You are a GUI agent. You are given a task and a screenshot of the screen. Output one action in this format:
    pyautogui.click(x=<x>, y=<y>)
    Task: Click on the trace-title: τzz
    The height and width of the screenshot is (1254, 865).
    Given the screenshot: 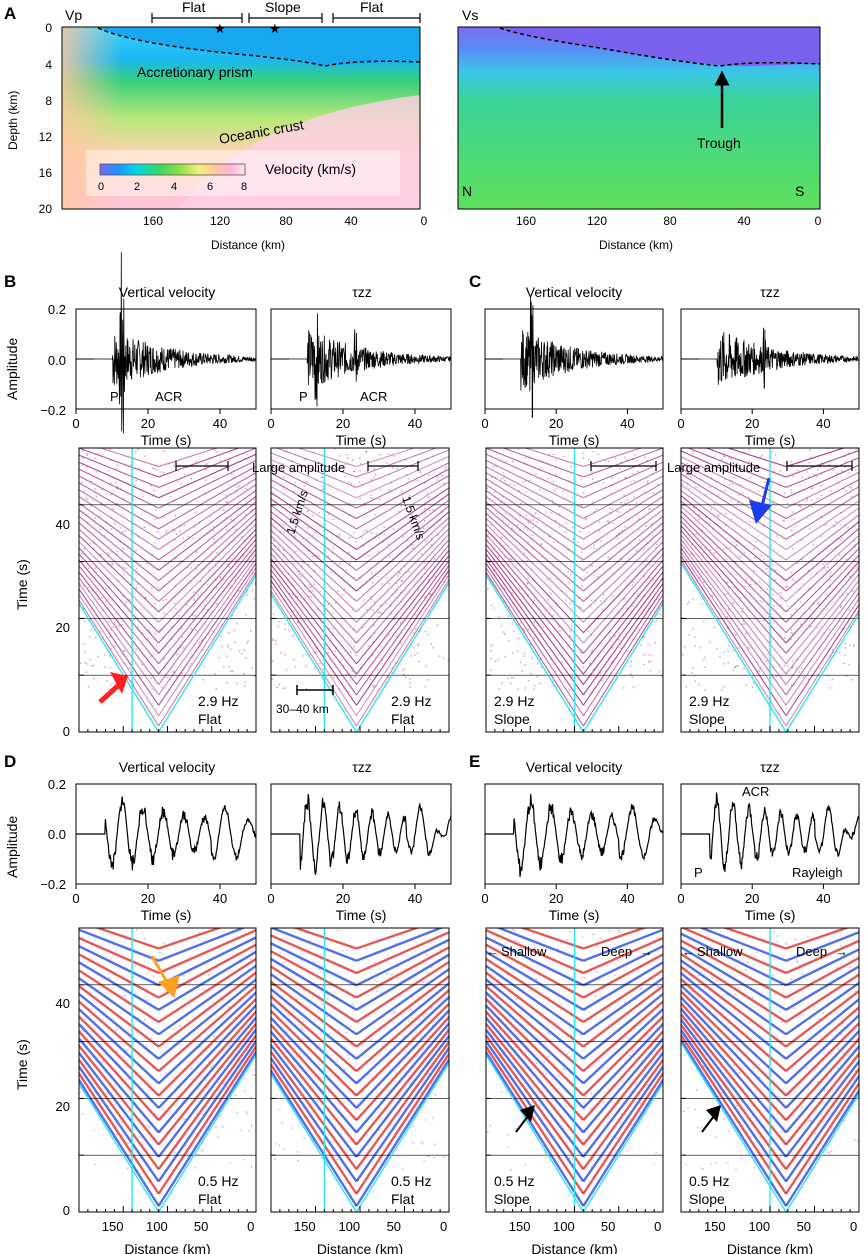 What is the action you would take?
    pyautogui.click(x=362, y=767)
    